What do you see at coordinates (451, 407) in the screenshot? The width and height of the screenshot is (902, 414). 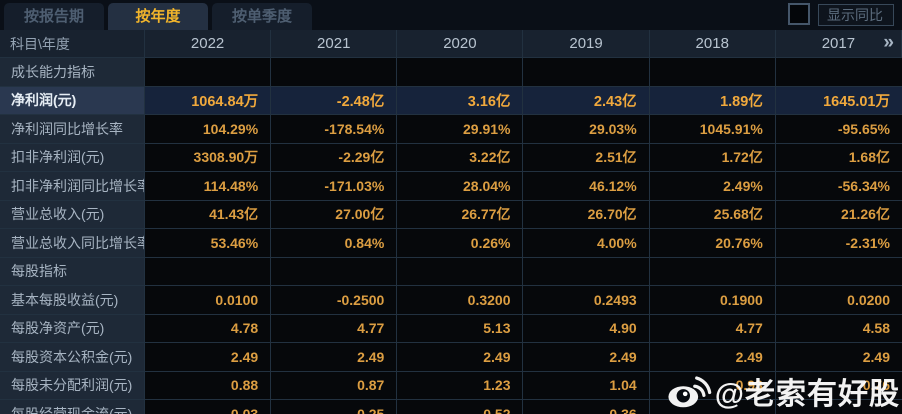 I see `table-row: 每股经营现金流(元) 0.03 0.25 0.52 0.36` at bounding box center [451, 407].